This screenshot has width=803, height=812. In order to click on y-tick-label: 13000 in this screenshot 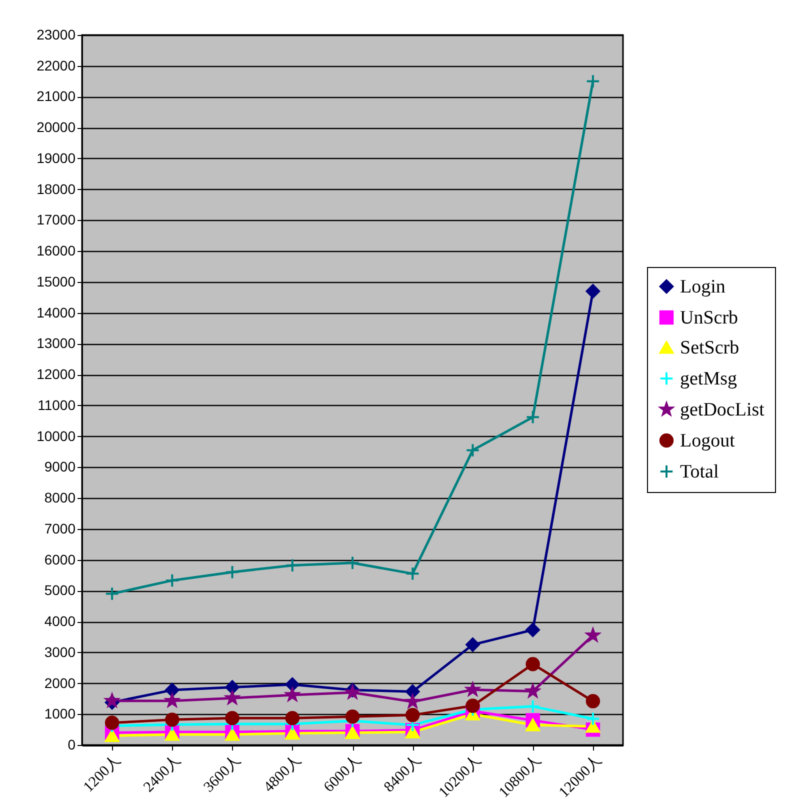, I will do `click(56, 343)`.